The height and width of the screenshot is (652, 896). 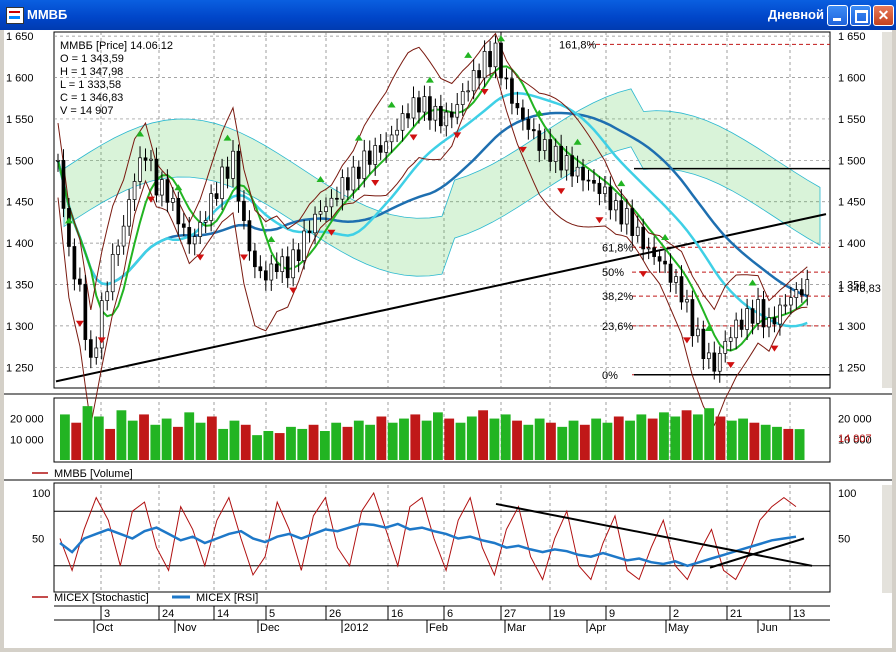 I want to click on volume-tick-right: 20 000, so click(x=855, y=420).